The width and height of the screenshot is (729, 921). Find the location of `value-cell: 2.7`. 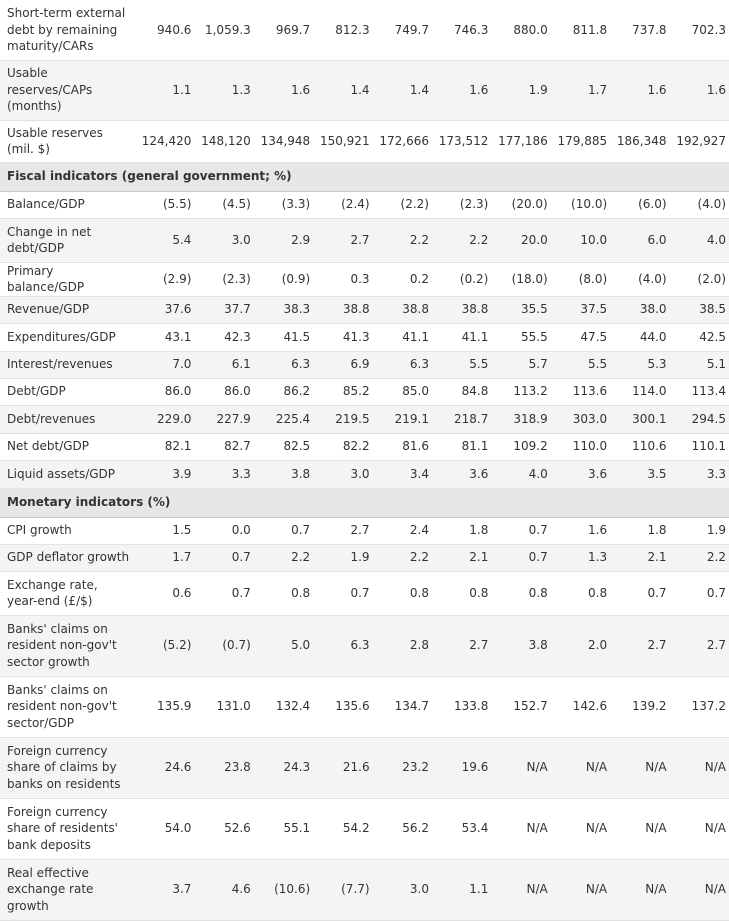

value-cell: 2.7 is located at coordinates (716, 645).